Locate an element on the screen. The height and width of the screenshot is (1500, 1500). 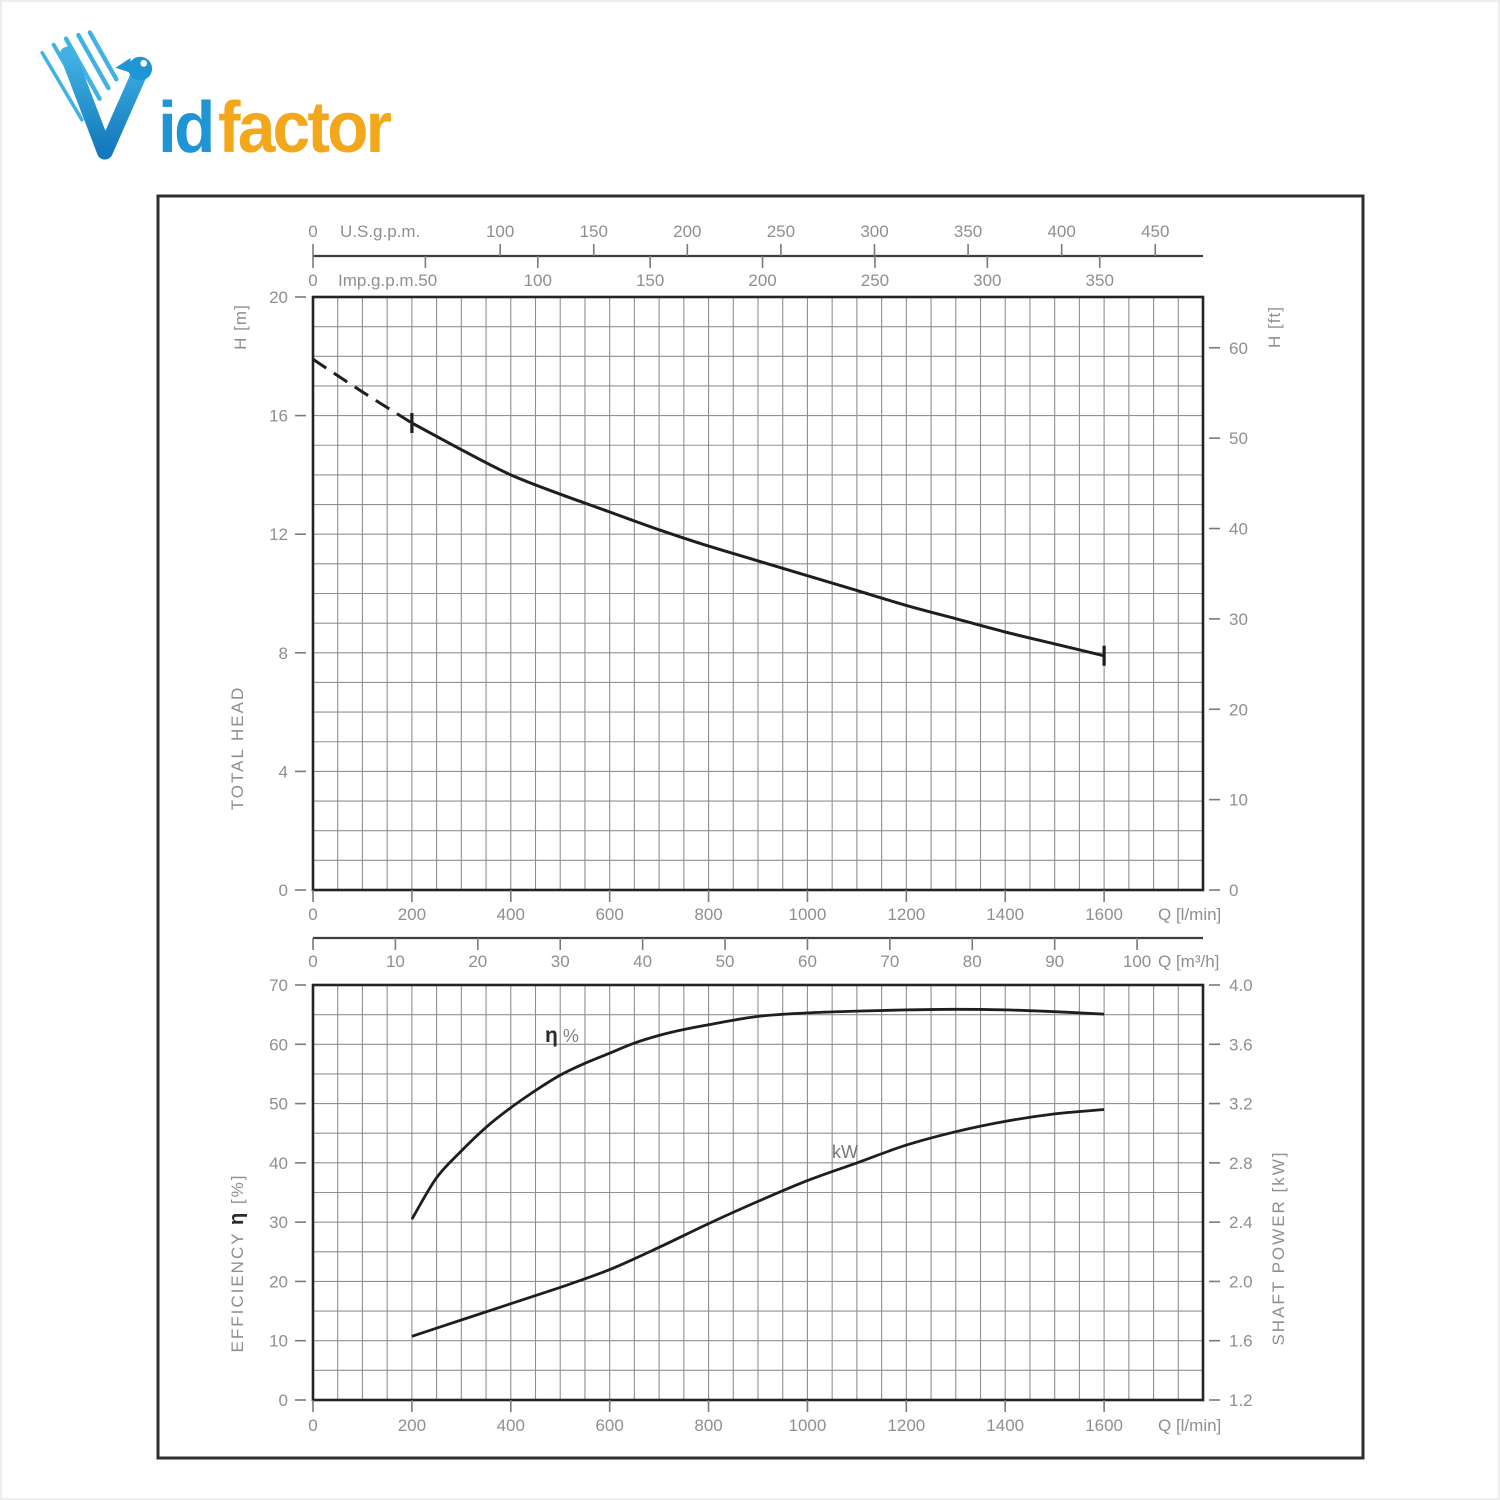
eff-left-axis: 0 10 20 30 40 50 60 70 is located at coordinates (287, 1193).